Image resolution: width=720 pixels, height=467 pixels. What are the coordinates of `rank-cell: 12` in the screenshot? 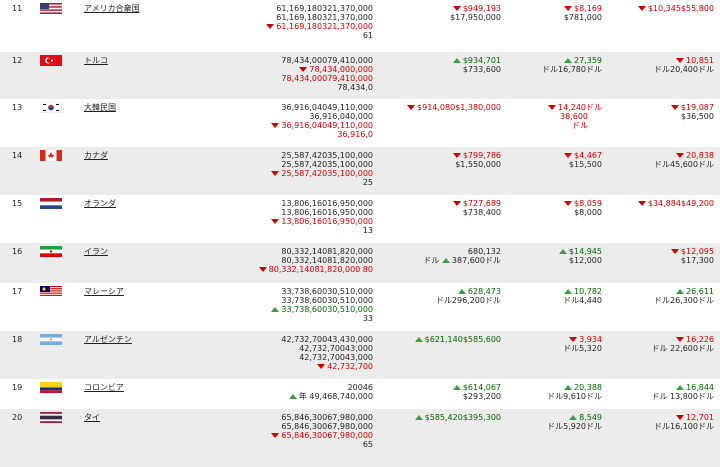 It's located at (17, 60).